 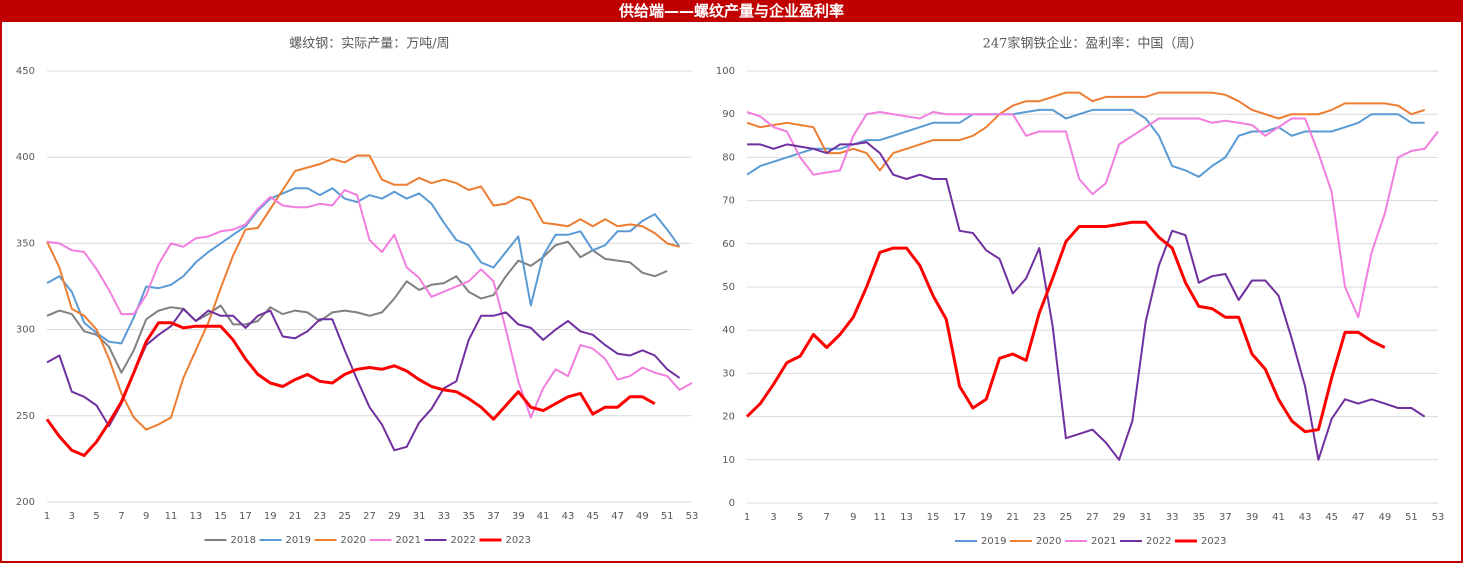 What do you see at coordinates (25, 416) in the screenshot?
I see `y-tick-label: 250` at bounding box center [25, 416].